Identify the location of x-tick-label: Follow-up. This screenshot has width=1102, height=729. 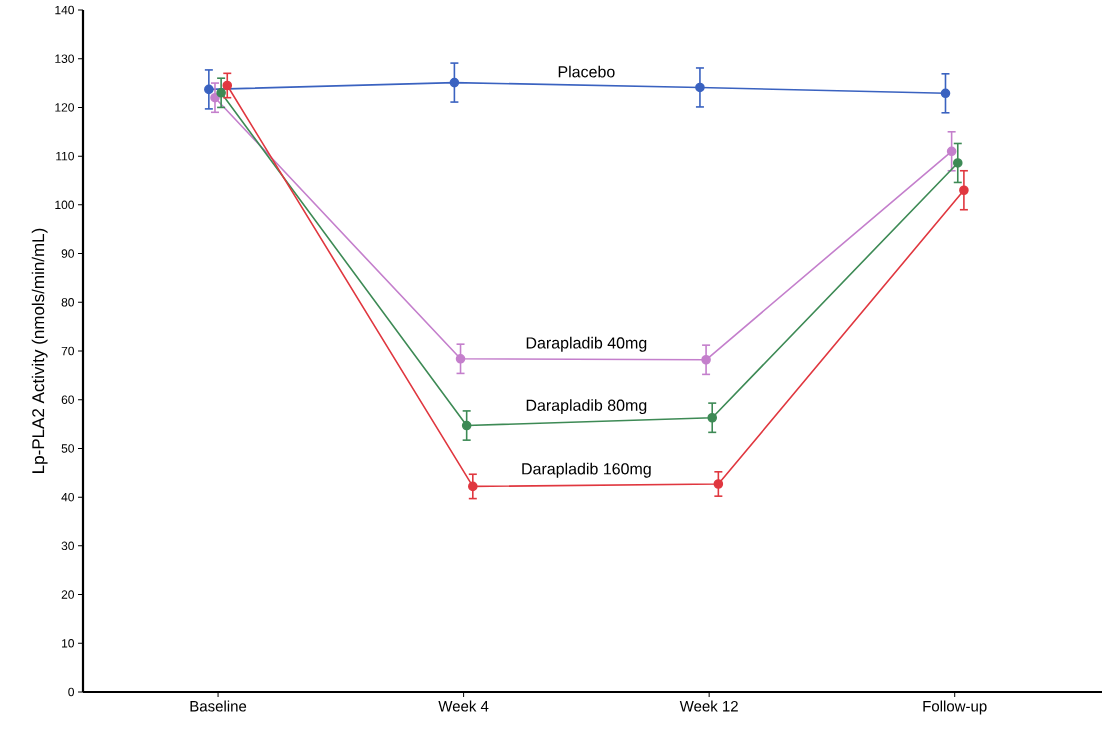
(955, 707).